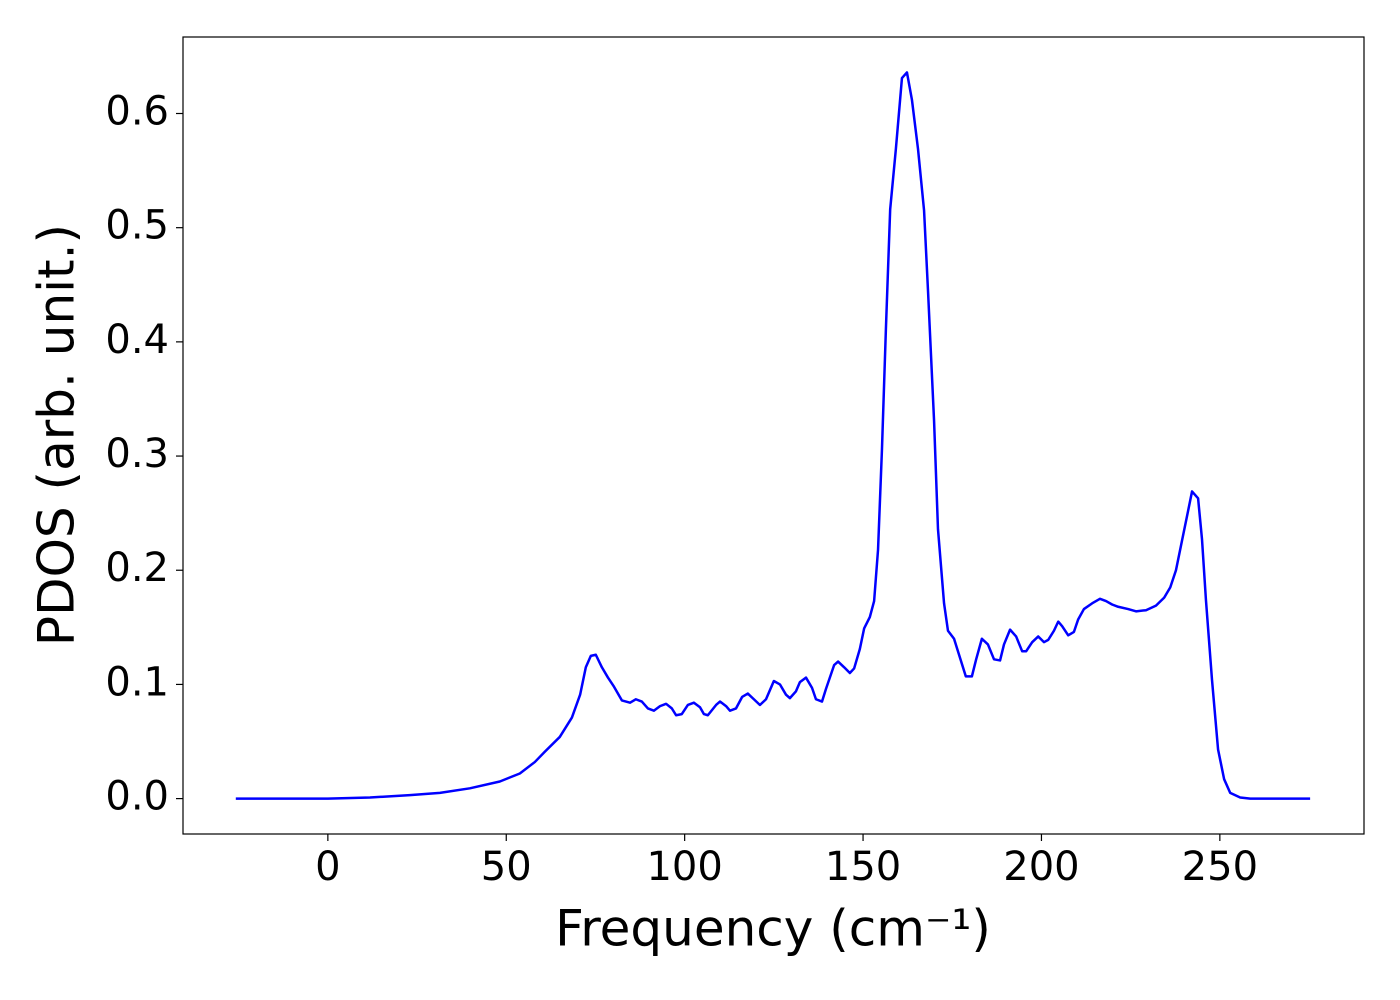 The image size is (1400, 1000). I want to click on y-tick-label: 0.4, so click(137, 340).